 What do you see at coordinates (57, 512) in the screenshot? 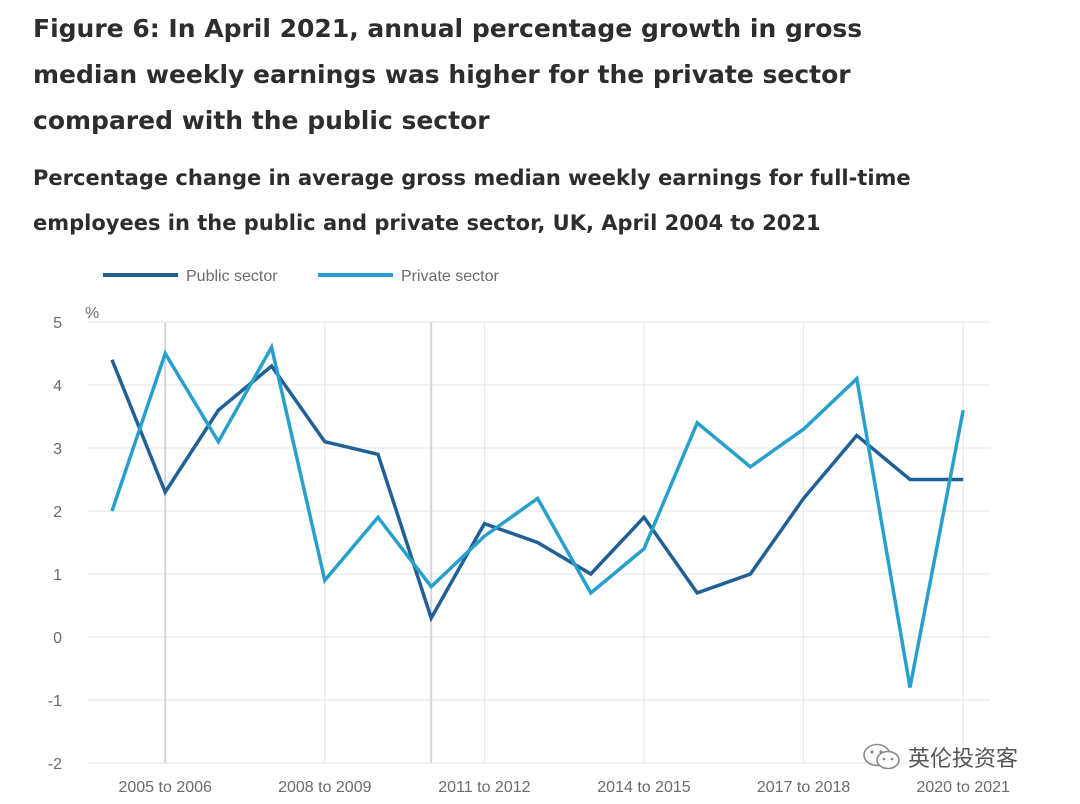
I see `y-tick-label: 2` at bounding box center [57, 512].